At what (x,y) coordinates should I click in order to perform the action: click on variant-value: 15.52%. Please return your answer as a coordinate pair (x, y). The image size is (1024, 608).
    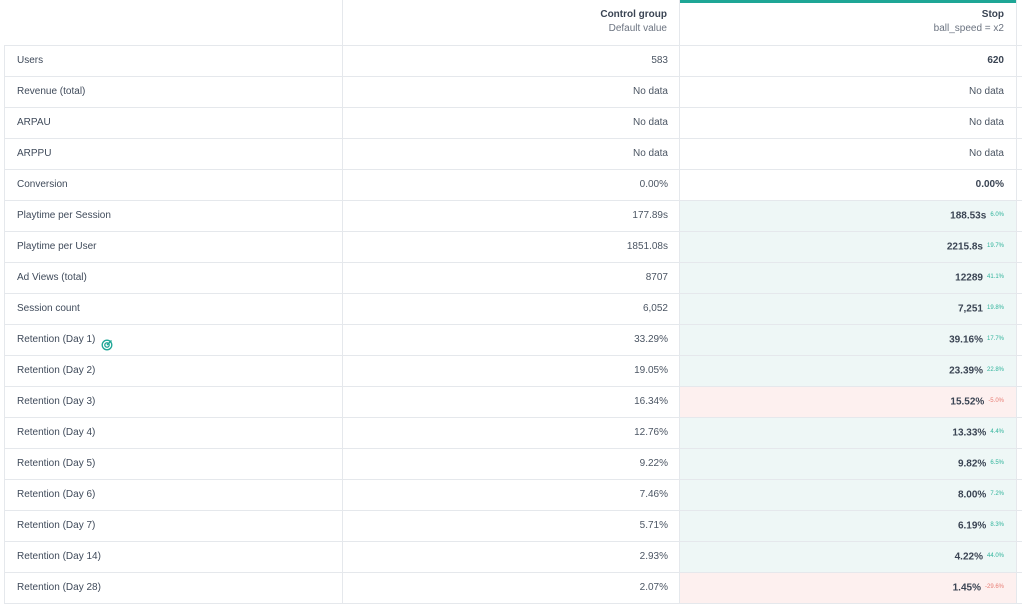
    Looking at the image, I should click on (967, 402).